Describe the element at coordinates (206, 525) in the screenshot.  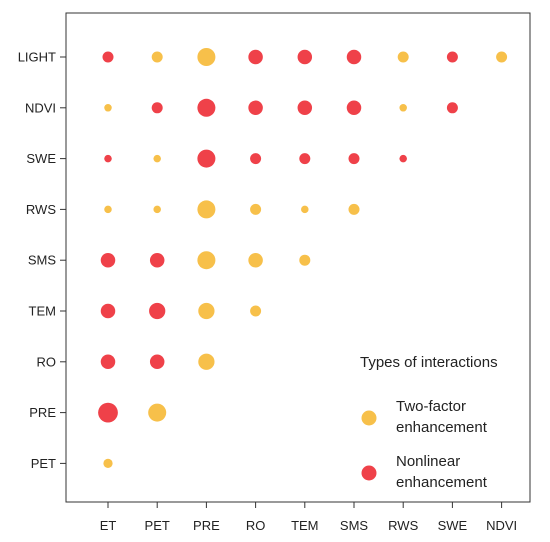
I see `x-tick-label-pre: PRE` at that location.